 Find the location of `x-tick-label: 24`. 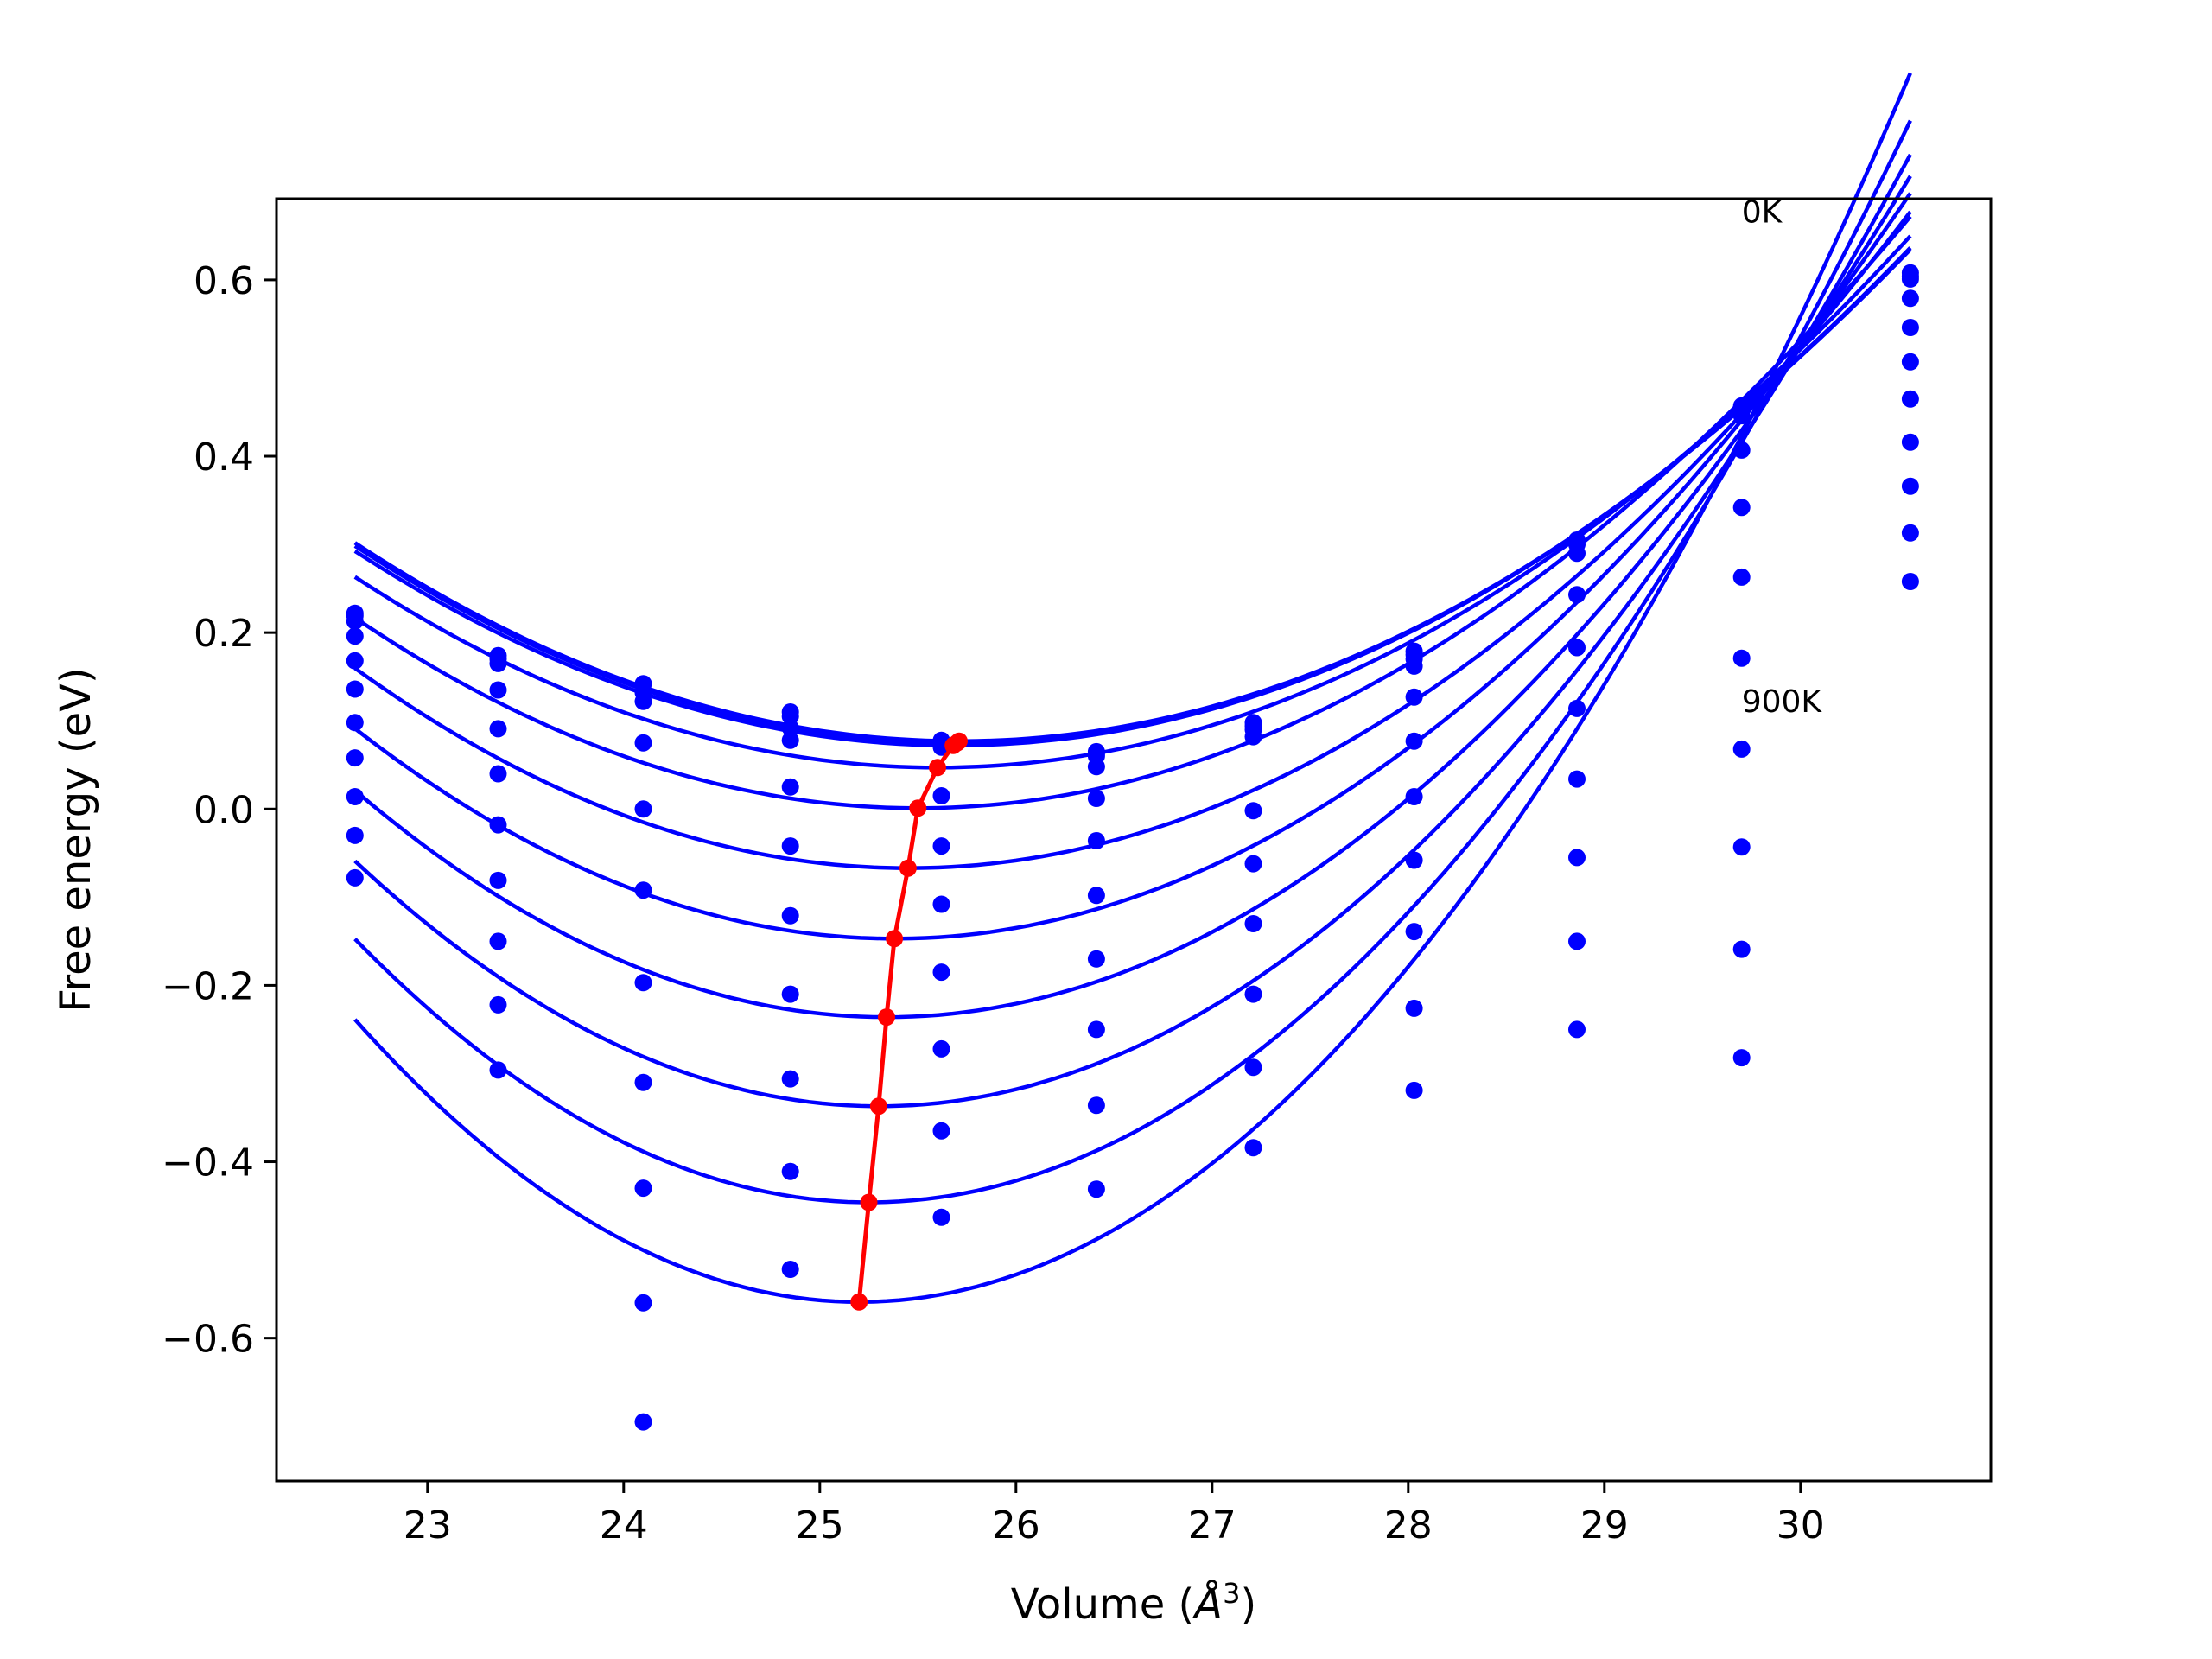

x-tick-label: 24 is located at coordinates (624, 1525).